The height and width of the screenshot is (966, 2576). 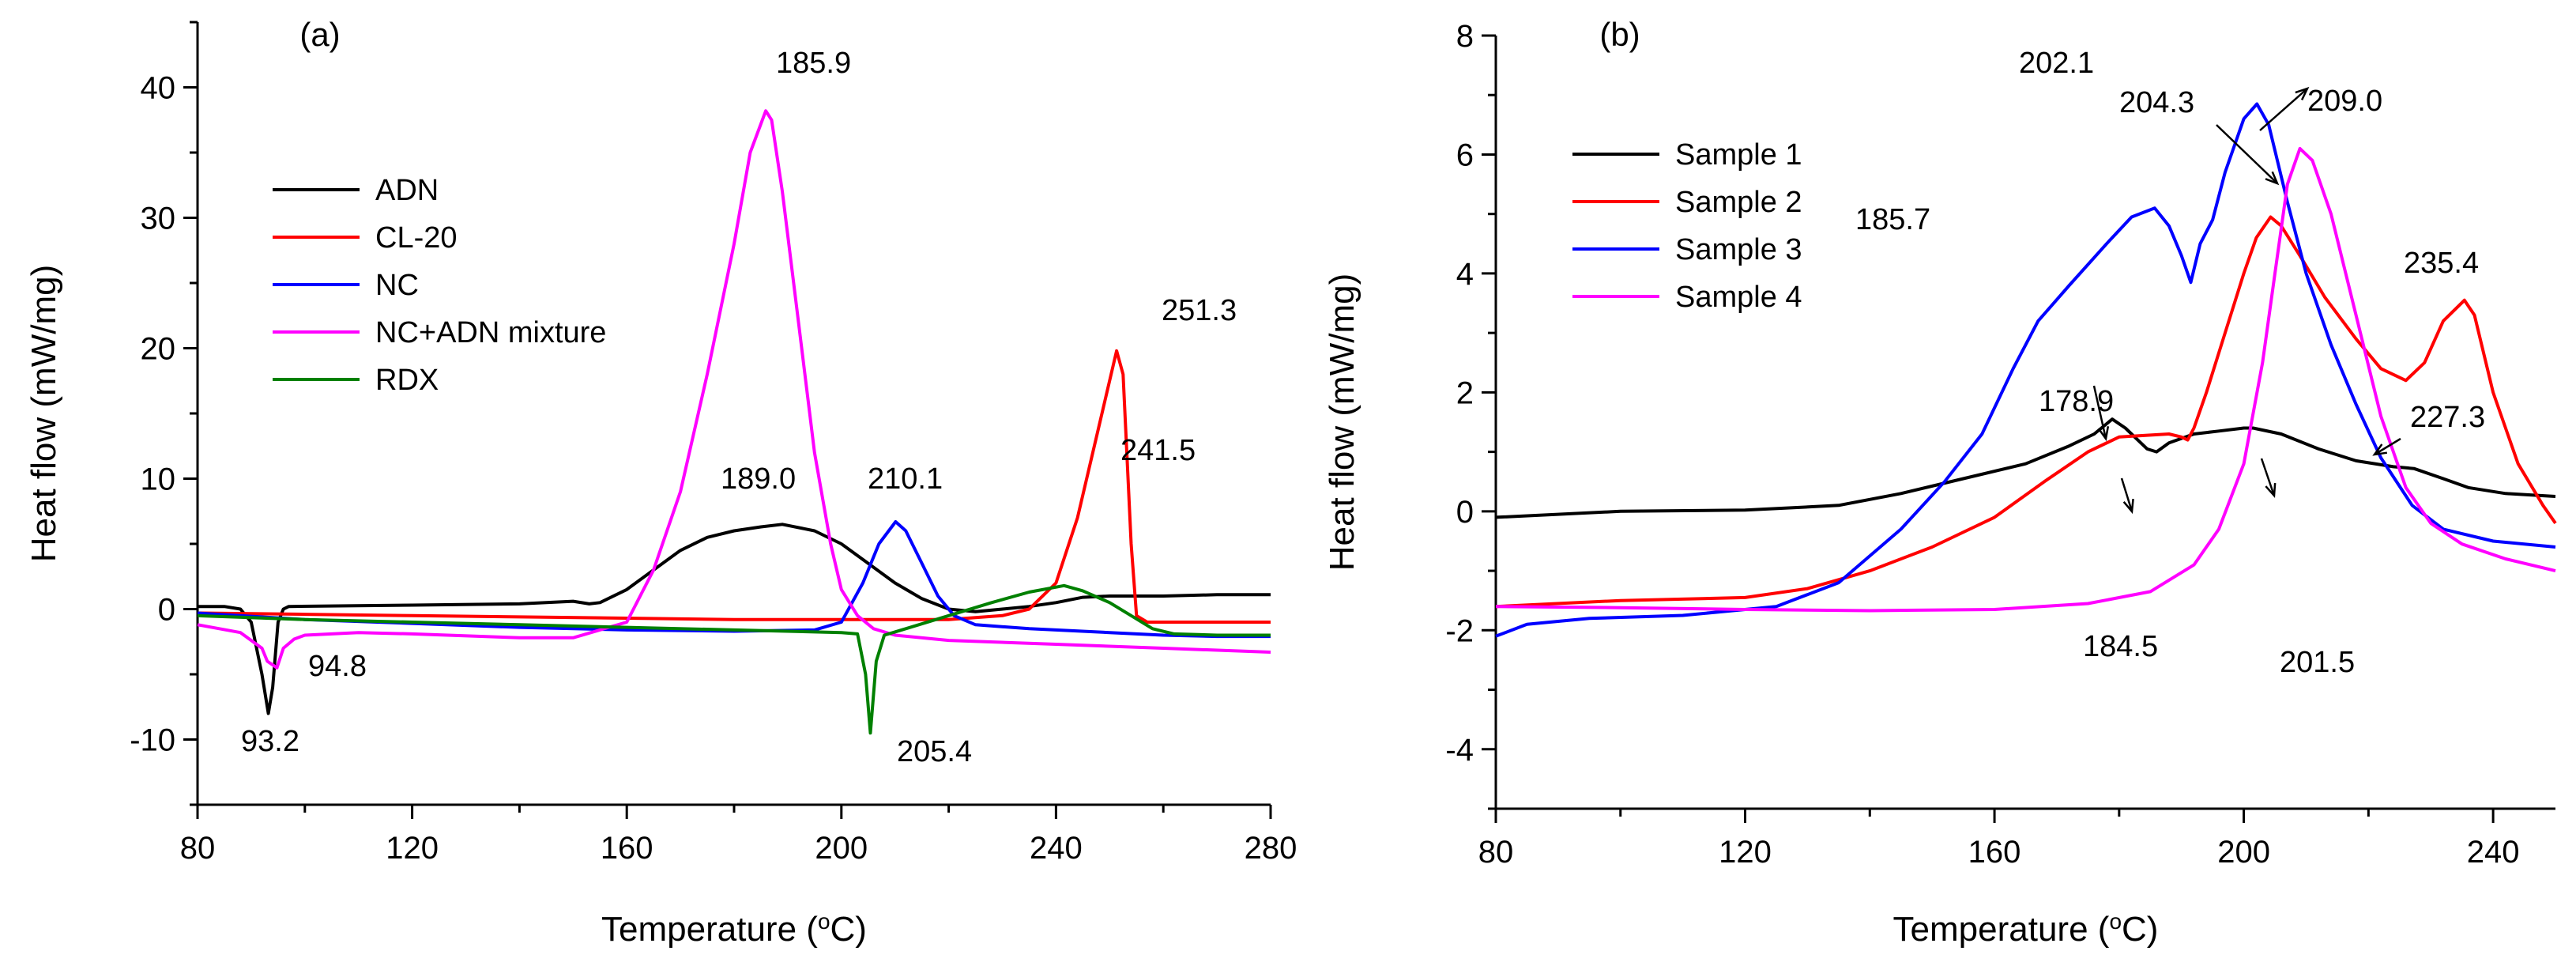 I want to click on legend-label: Sample 3, so click(x=1738, y=249).